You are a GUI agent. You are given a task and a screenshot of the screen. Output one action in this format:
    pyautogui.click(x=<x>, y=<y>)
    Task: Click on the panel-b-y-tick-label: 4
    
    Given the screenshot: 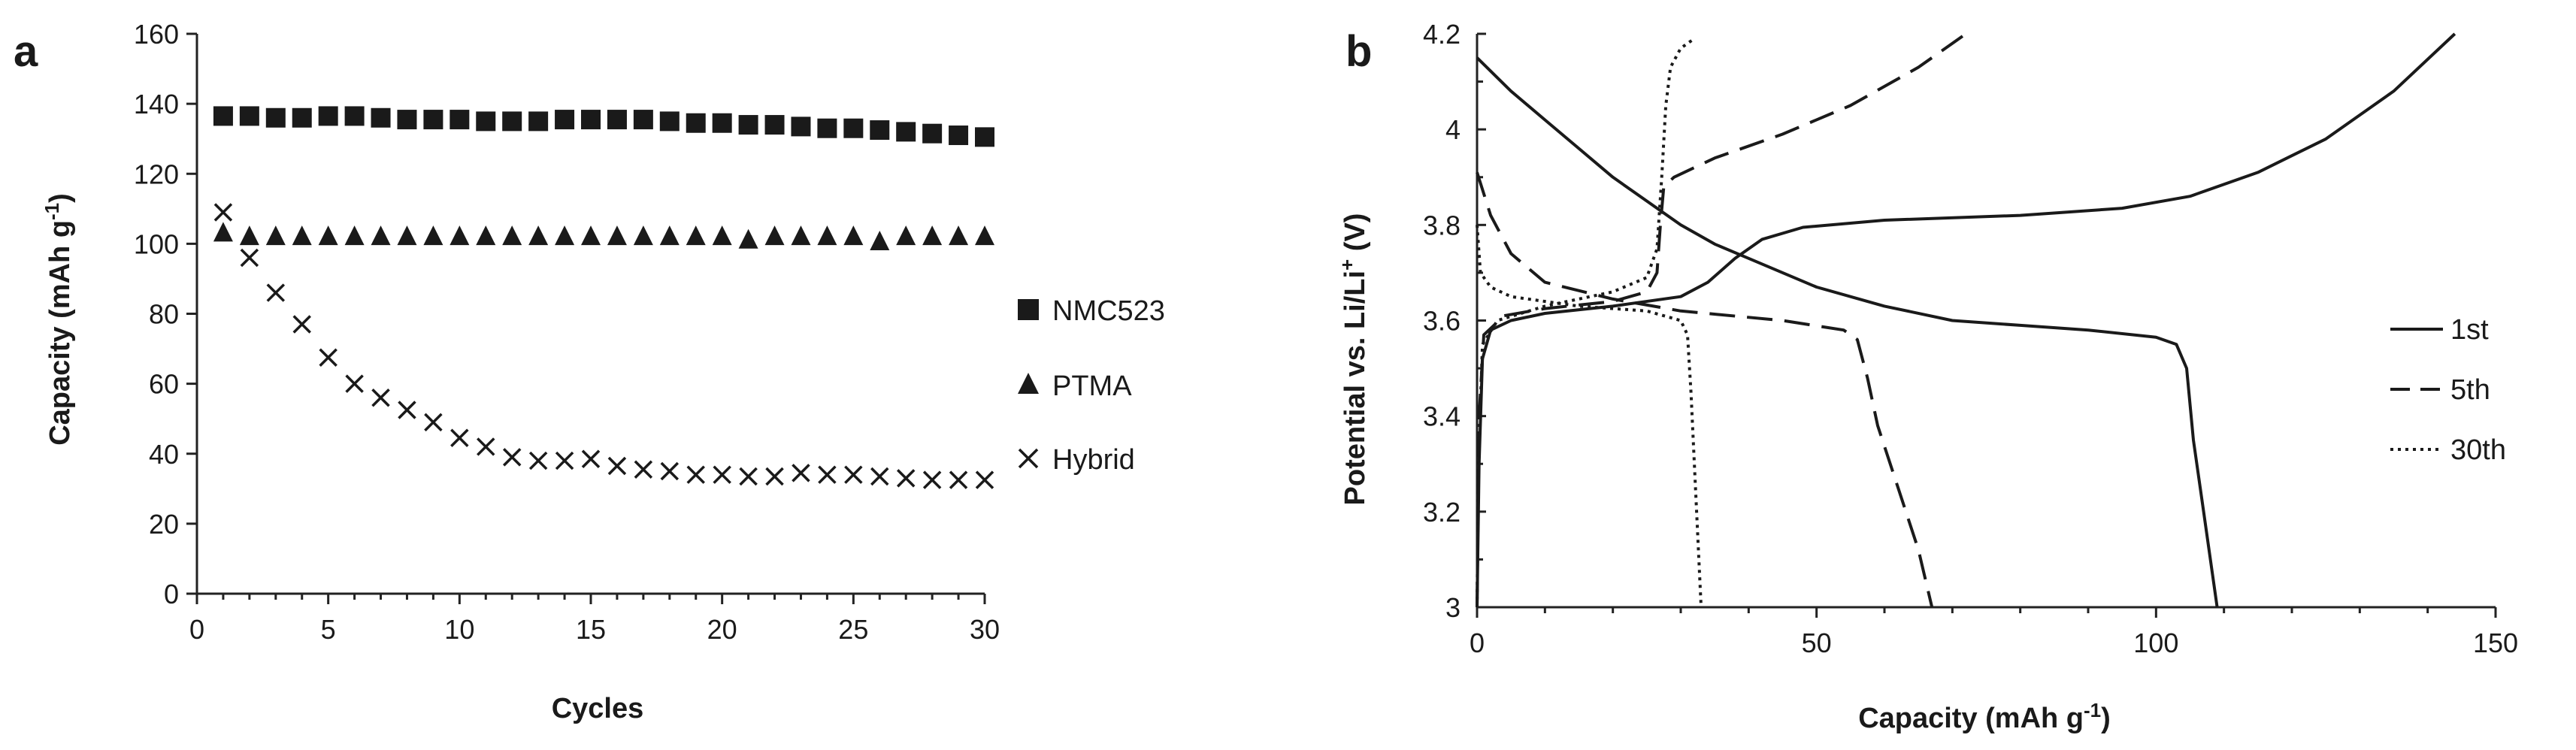 What is the action you would take?
    pyautogui.click(x=1453, y=129)
    